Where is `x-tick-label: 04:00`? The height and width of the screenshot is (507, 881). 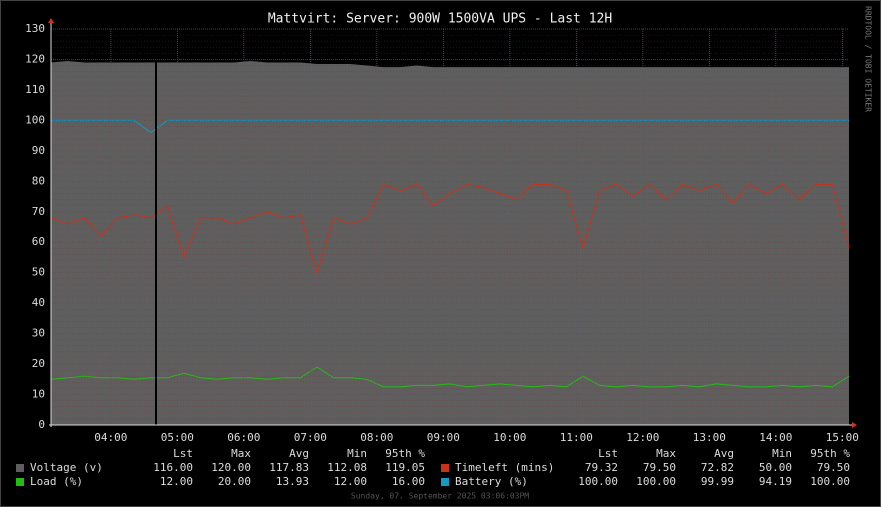 x-tick-label: 04:00 is located at coordinates (110, 437).